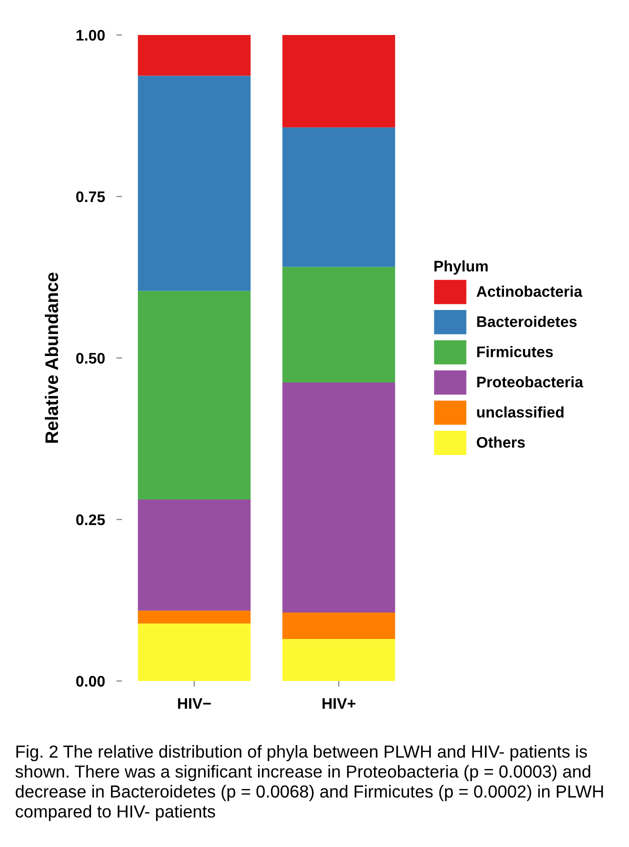  Describe the element at coordinates (529, 291) in the screenshot. I see `legend-label: Actinobacteria` at that location.